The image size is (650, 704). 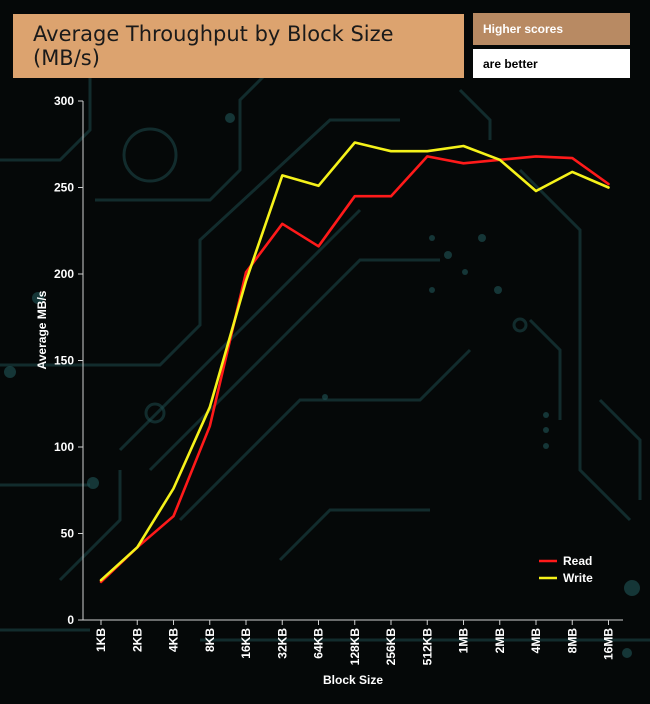 I want to click on chart-title: Average Throughput by Block Size (MB/s), so click(x=238, y=46).